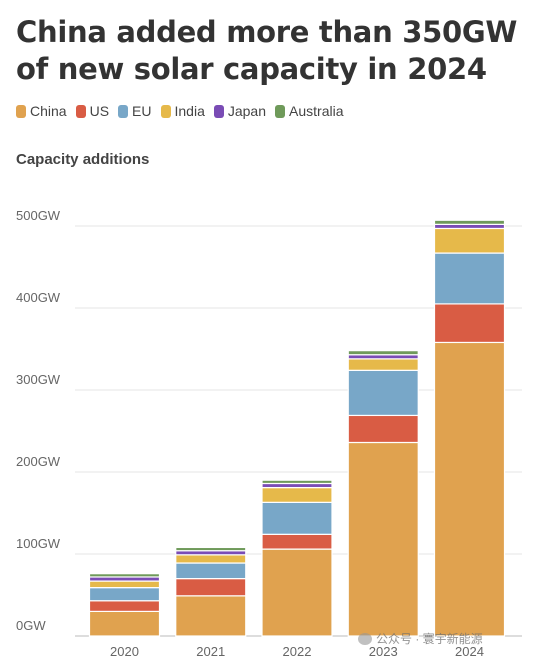 The height and width of the screenshot is (661, 539). I want to click on bar-segment-india-2024, so click(469, 240).